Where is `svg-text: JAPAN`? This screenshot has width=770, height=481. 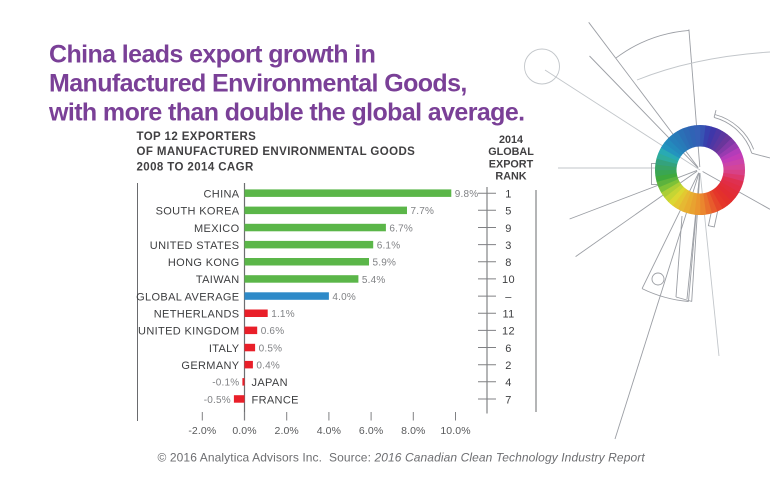
svg-text: JAPAN is located at coordinates (270, 383).